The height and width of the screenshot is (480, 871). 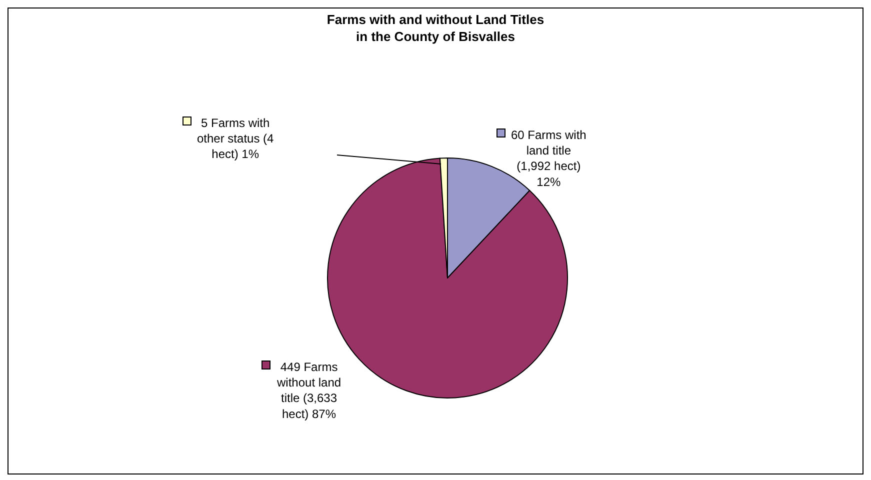 What do you see at coordinates (435, 28) in the screenshot?
I see `chart-title: Farms with and without Land Titles in the County of Bisvalles` at bounding box center [435, 28].